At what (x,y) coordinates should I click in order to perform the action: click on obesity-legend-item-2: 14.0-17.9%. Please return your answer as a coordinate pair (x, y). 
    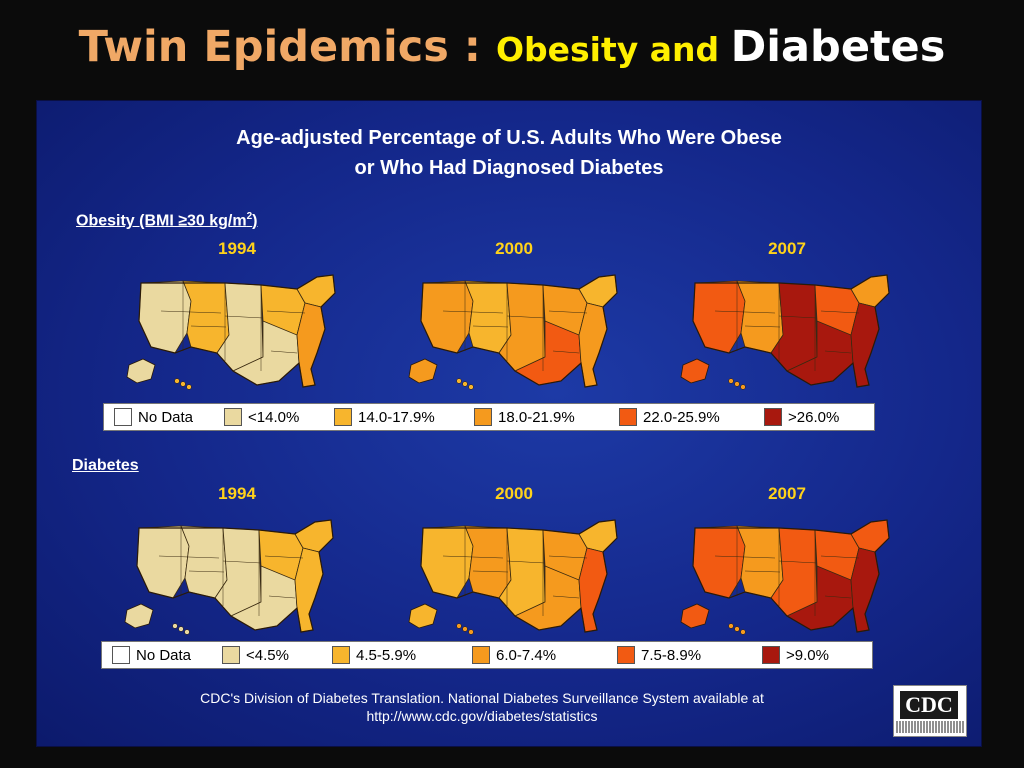
    Looking at the image, I should click on (394, 417).